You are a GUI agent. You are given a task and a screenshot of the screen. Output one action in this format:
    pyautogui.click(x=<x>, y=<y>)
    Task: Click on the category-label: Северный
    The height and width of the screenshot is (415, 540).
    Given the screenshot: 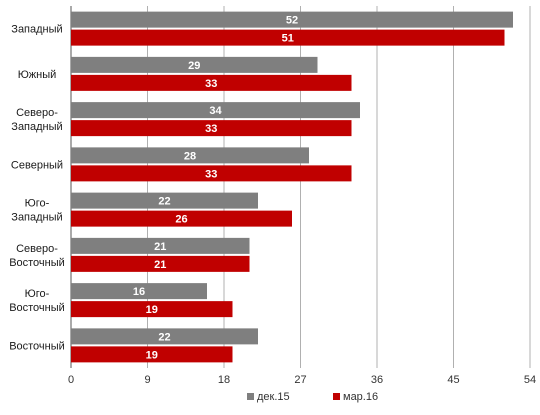 What is the action you would take?
    pyautogui.click(x=37, y=165)
    